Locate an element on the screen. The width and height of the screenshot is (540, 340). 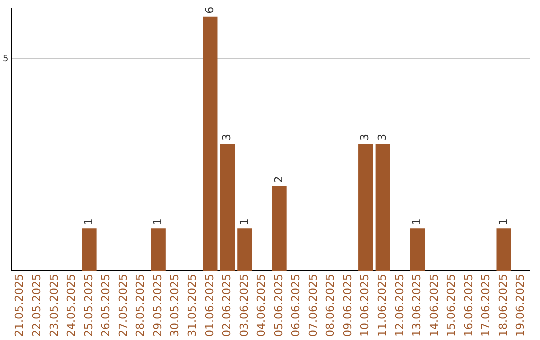
x-tick-label: 18.06.2025 is located at coordinates (503, 306).